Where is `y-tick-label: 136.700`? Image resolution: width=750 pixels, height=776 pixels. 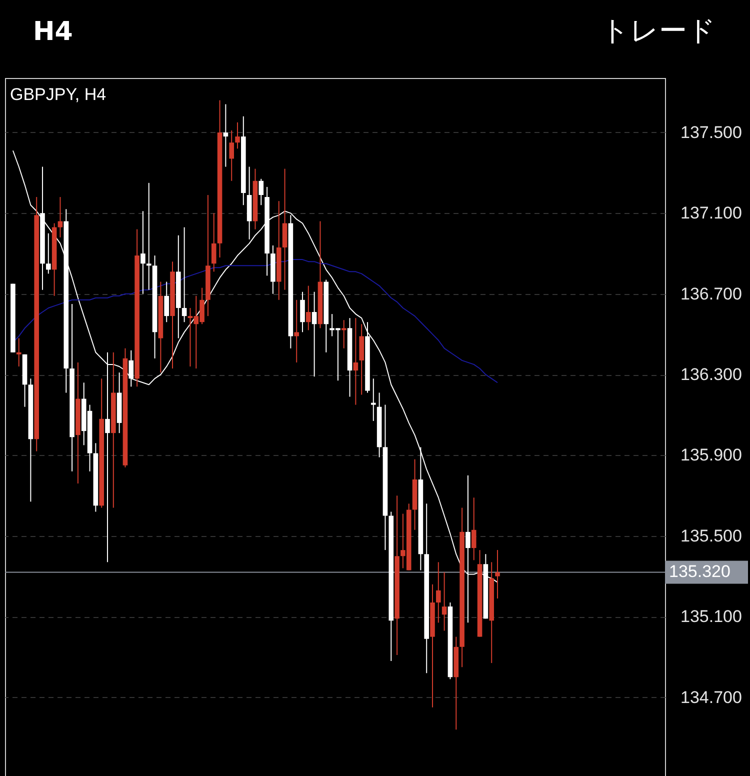
y-tick-label: 136.700 is located at coordinates (711, 294).